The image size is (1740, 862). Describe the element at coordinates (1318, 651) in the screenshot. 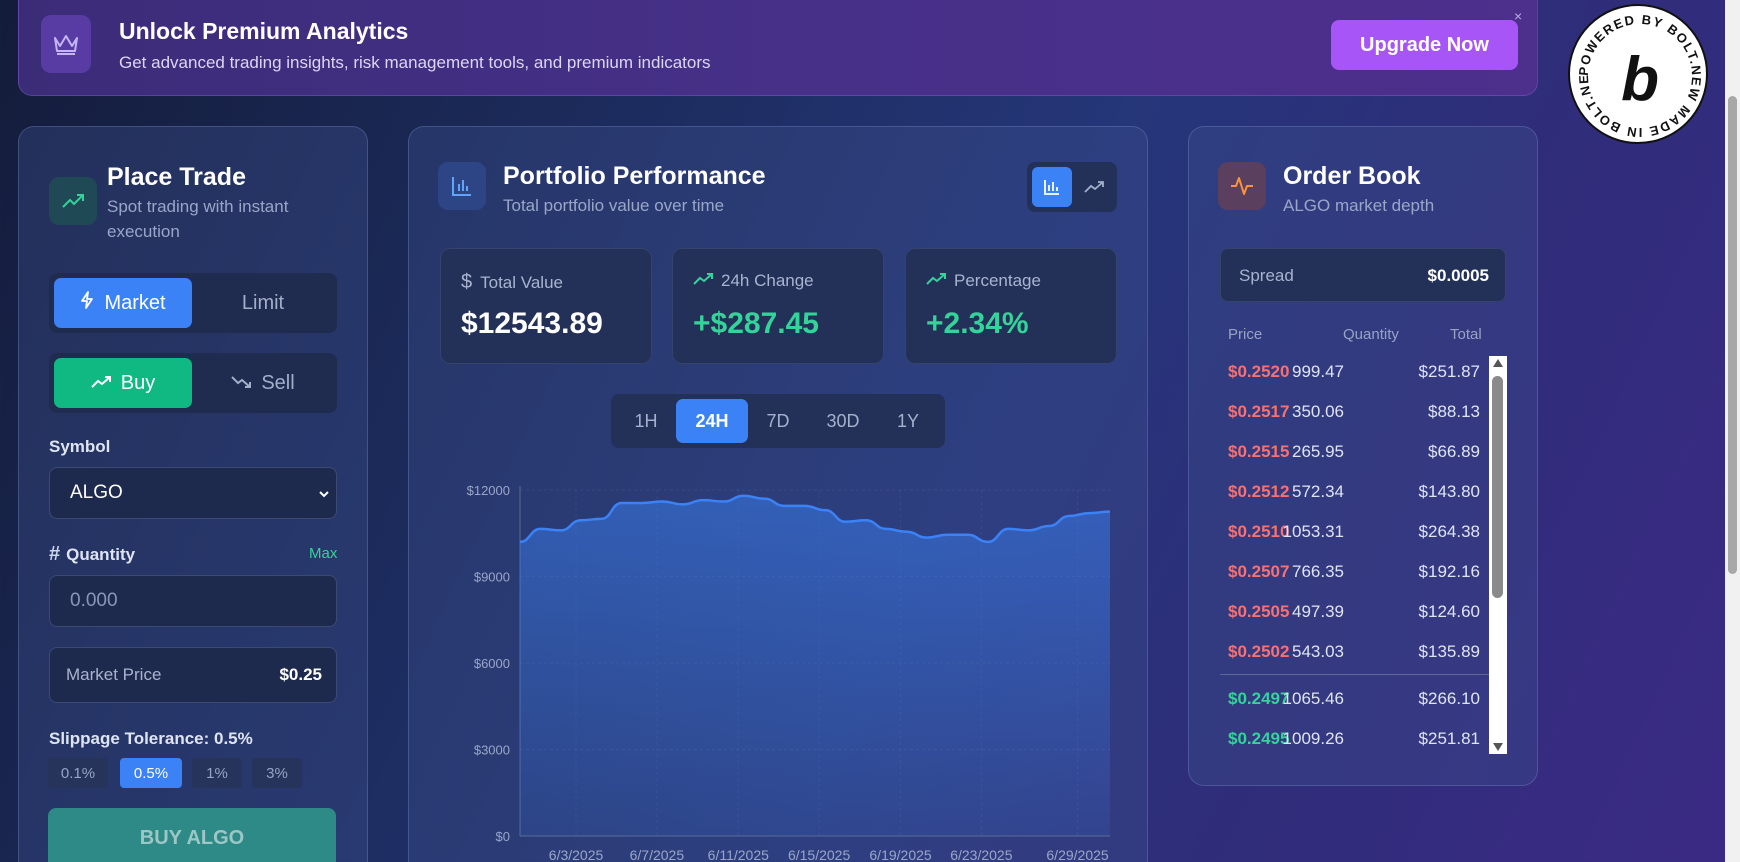

I see `ask-quantity: 543.03` at that location.